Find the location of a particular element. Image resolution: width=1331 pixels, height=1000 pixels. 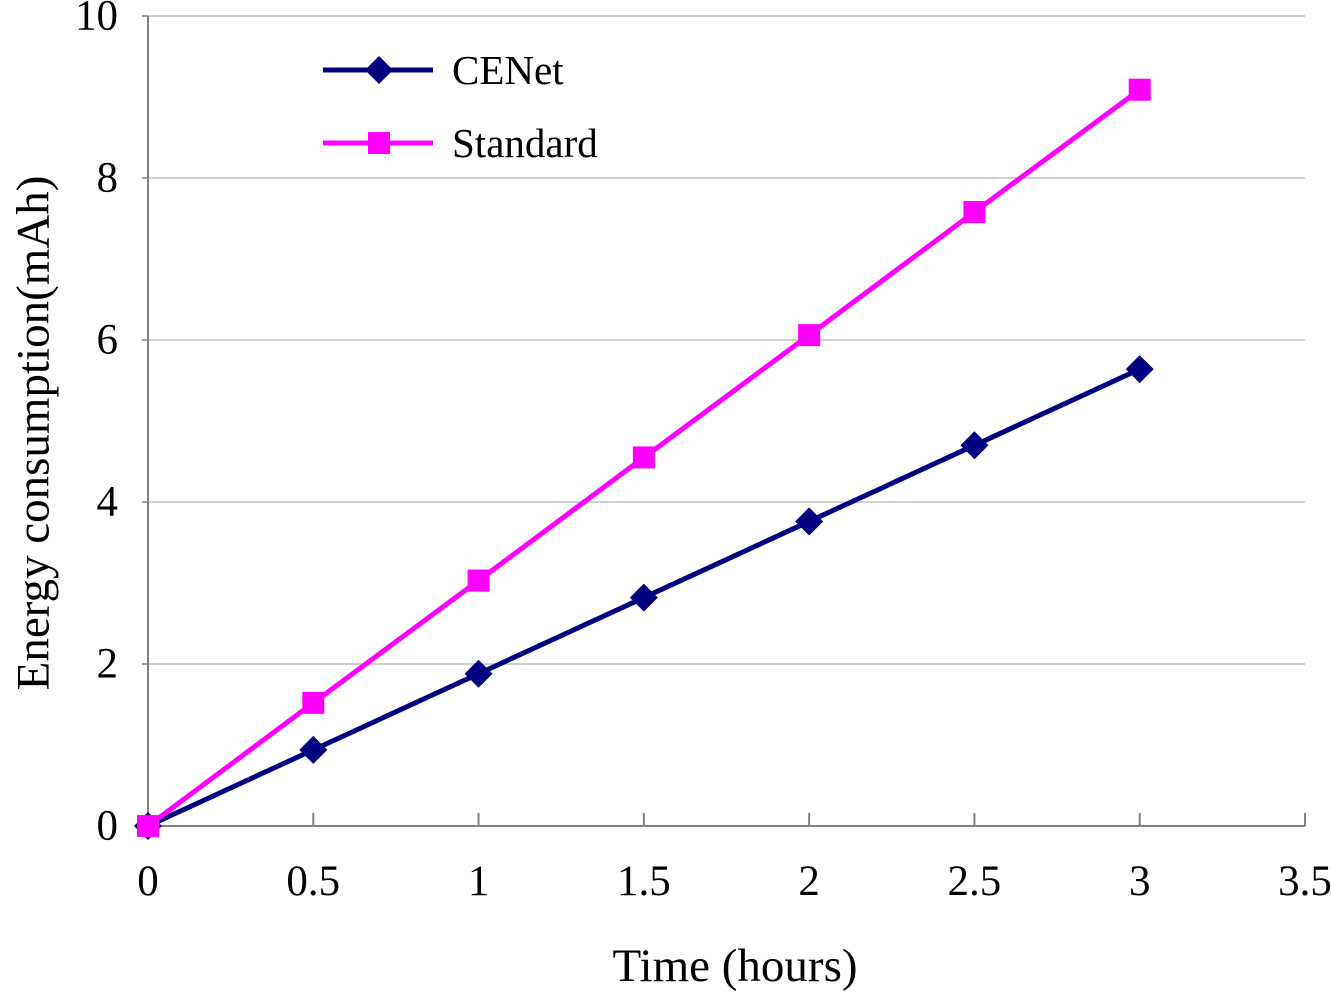

cenet-line-marker-swatch is located at coordinates (378, 70).